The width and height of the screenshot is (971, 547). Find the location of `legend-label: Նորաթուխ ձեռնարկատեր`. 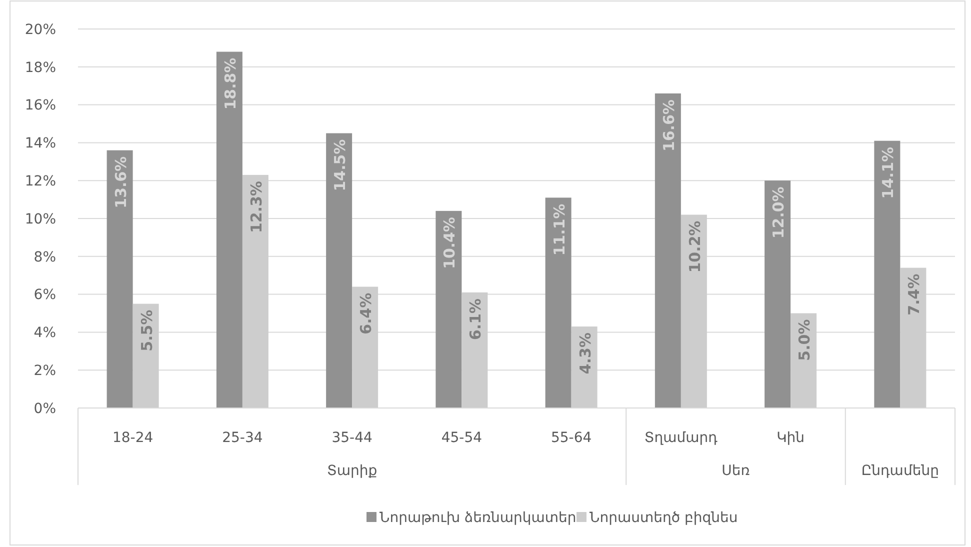

legend-label: Նորաթուխ ձեռնարկատեր is located at coordinates (478, 518).